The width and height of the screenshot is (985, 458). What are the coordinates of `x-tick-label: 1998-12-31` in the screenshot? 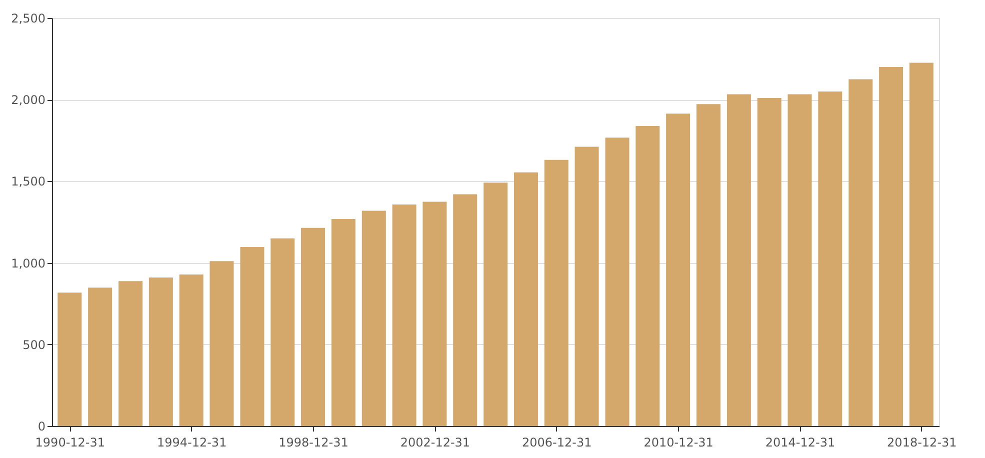 It's located at (313, 443).